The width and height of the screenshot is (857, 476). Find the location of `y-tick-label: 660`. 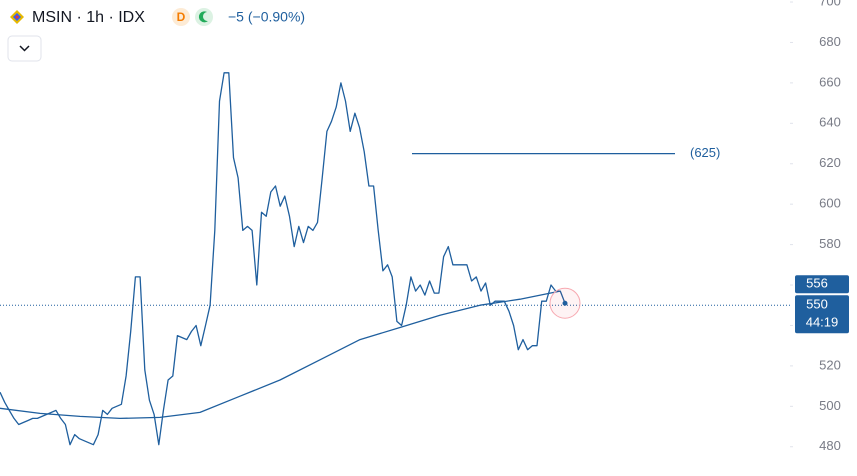

y-tick-label: 660 is located at coordinates (830, 81).